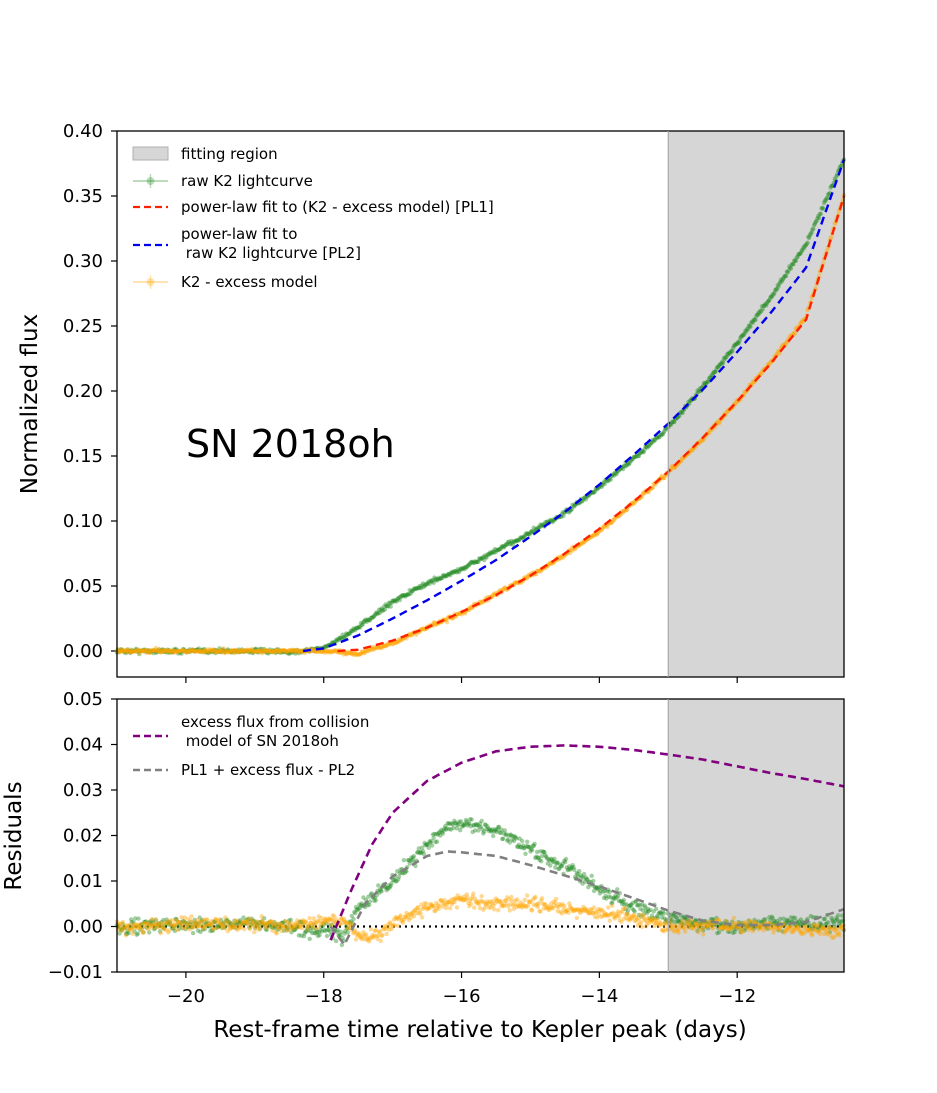 This screenshot has width=937, height=1093. What do you see at coordinates (462, 996) in the screenshot?
I see `x-tick-label: −16` at bounding box center [462, 996].